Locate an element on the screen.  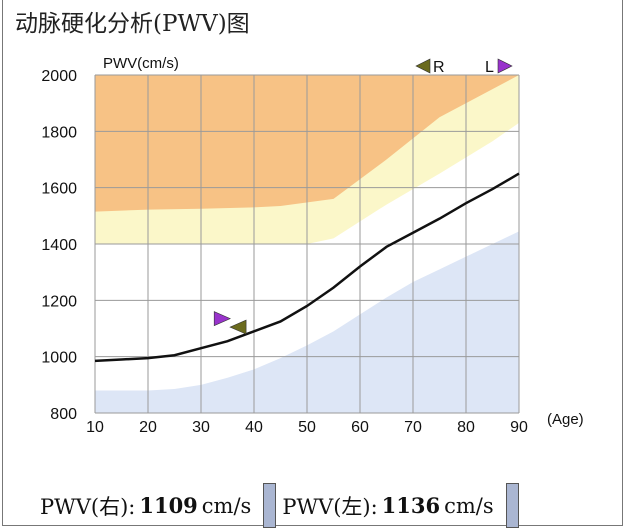
y-tick-label: 1800 is located at coordinates (59, 132).